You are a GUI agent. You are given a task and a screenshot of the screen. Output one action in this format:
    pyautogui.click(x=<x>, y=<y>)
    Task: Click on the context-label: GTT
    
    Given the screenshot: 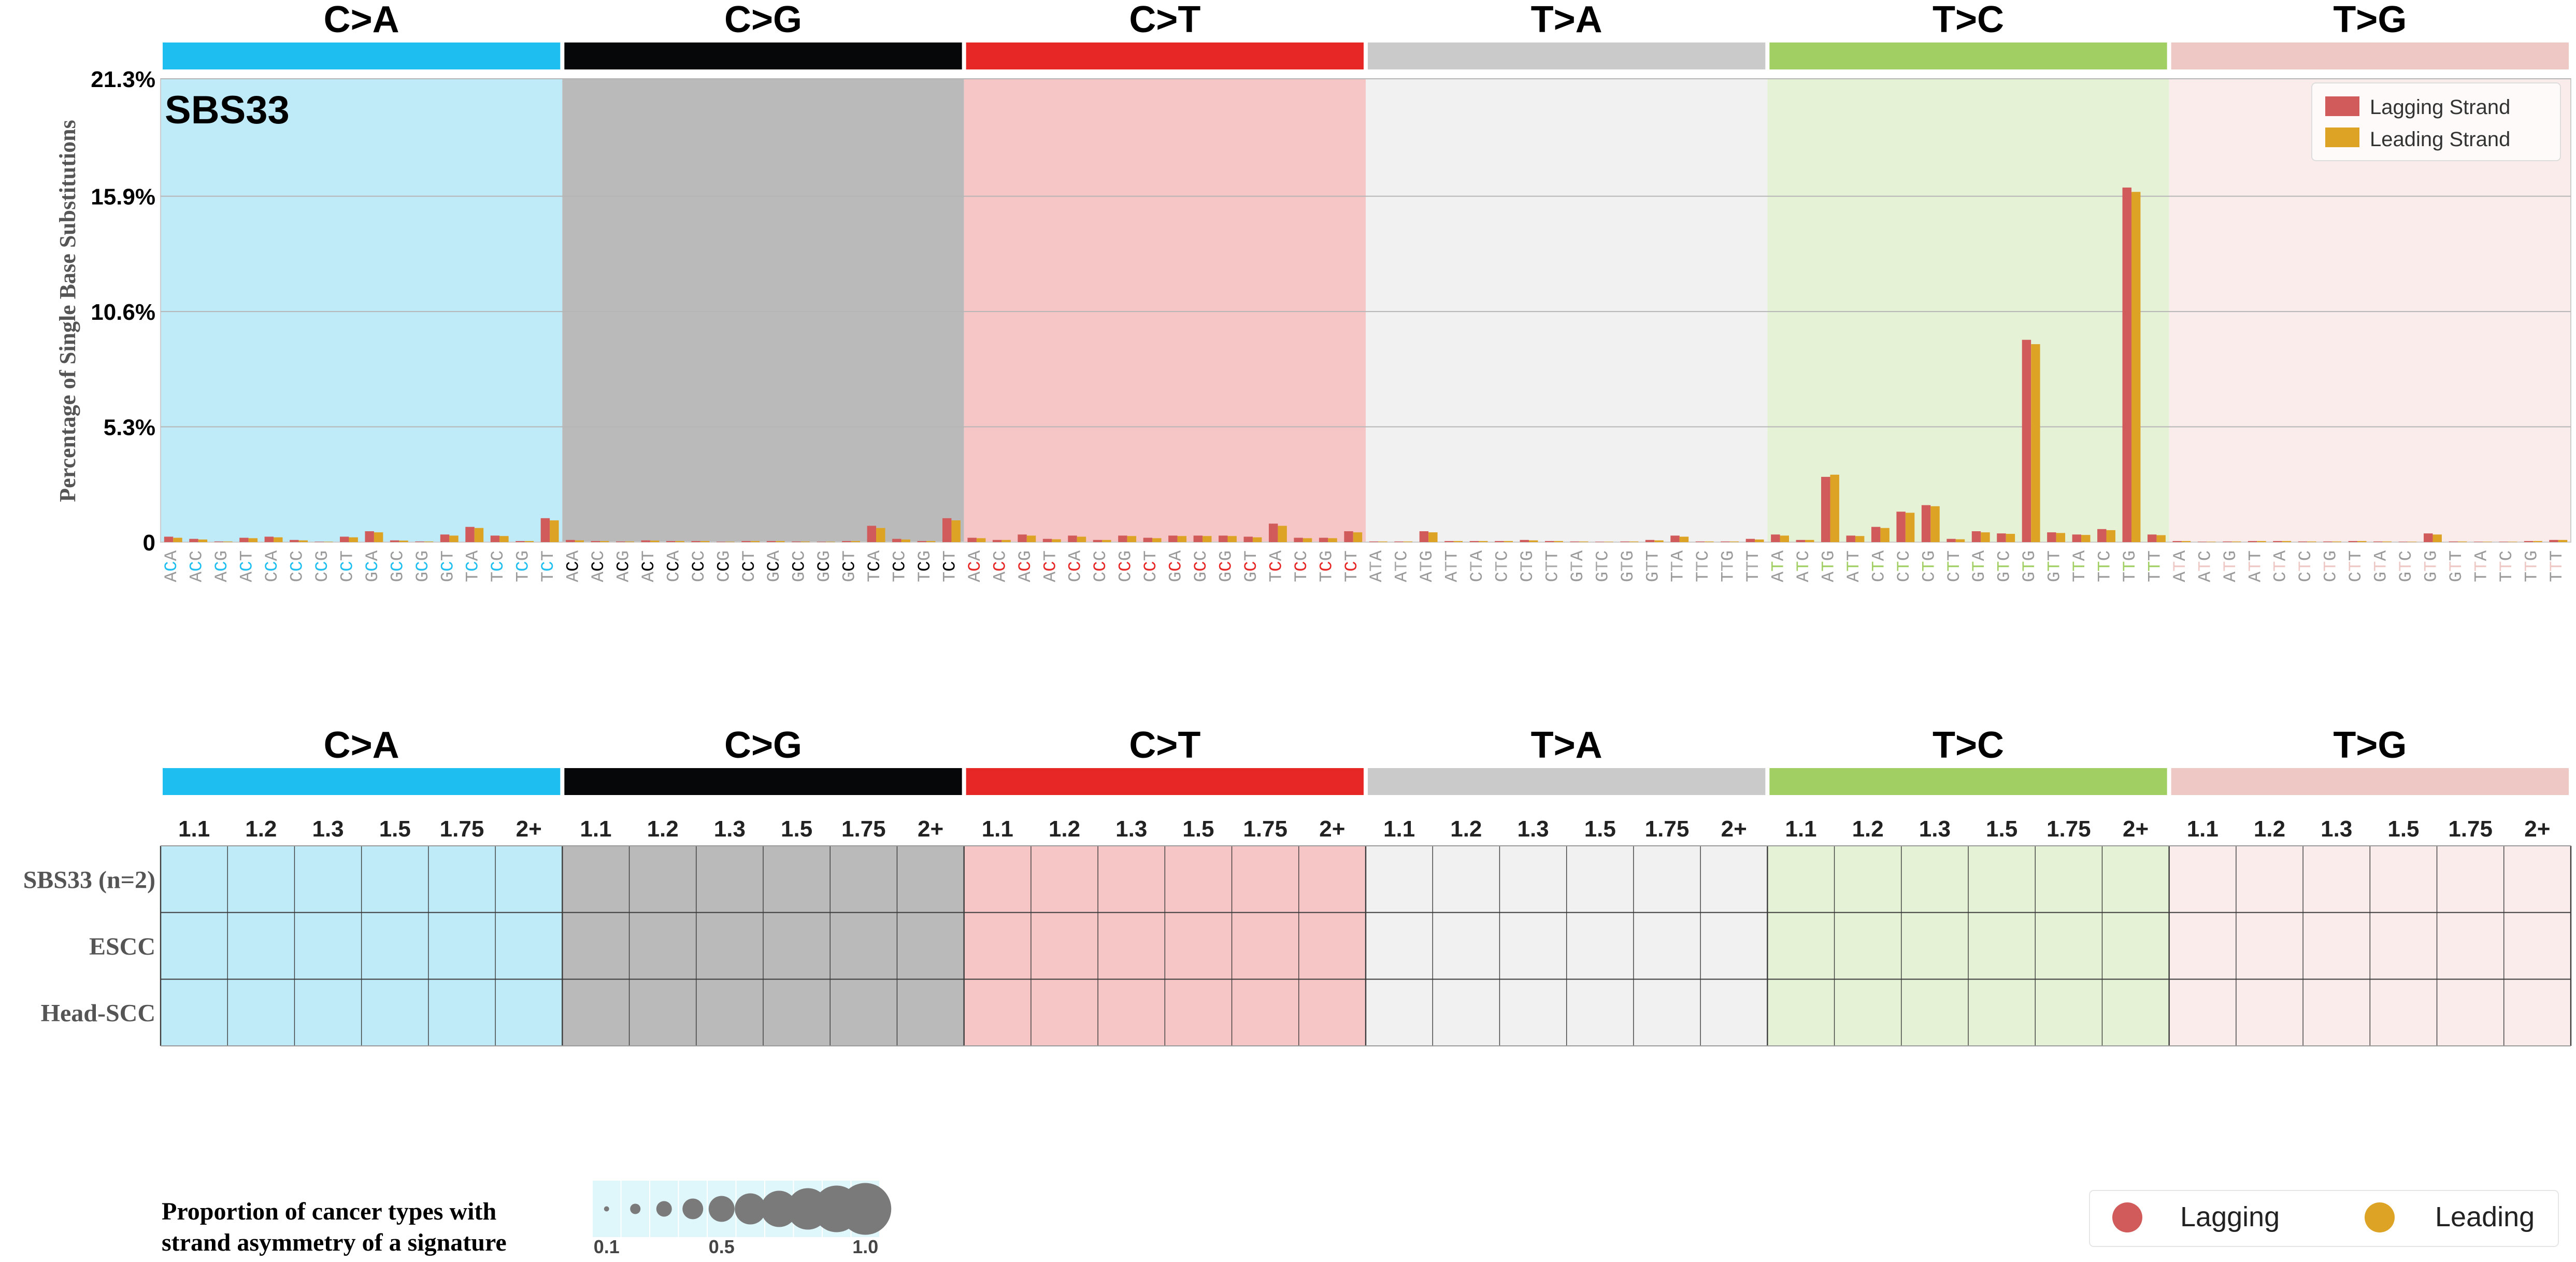 What is the action you would take?
    pyautogui.click(x=2457, y=566)
    